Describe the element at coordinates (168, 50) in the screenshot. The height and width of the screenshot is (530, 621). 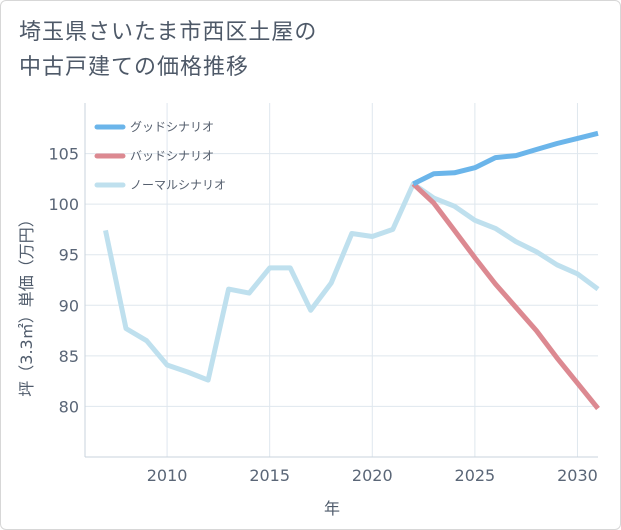
I see `page-title: 埼玉県さいたま市西区土屋の 中古戸建ての価格推移` at that location.